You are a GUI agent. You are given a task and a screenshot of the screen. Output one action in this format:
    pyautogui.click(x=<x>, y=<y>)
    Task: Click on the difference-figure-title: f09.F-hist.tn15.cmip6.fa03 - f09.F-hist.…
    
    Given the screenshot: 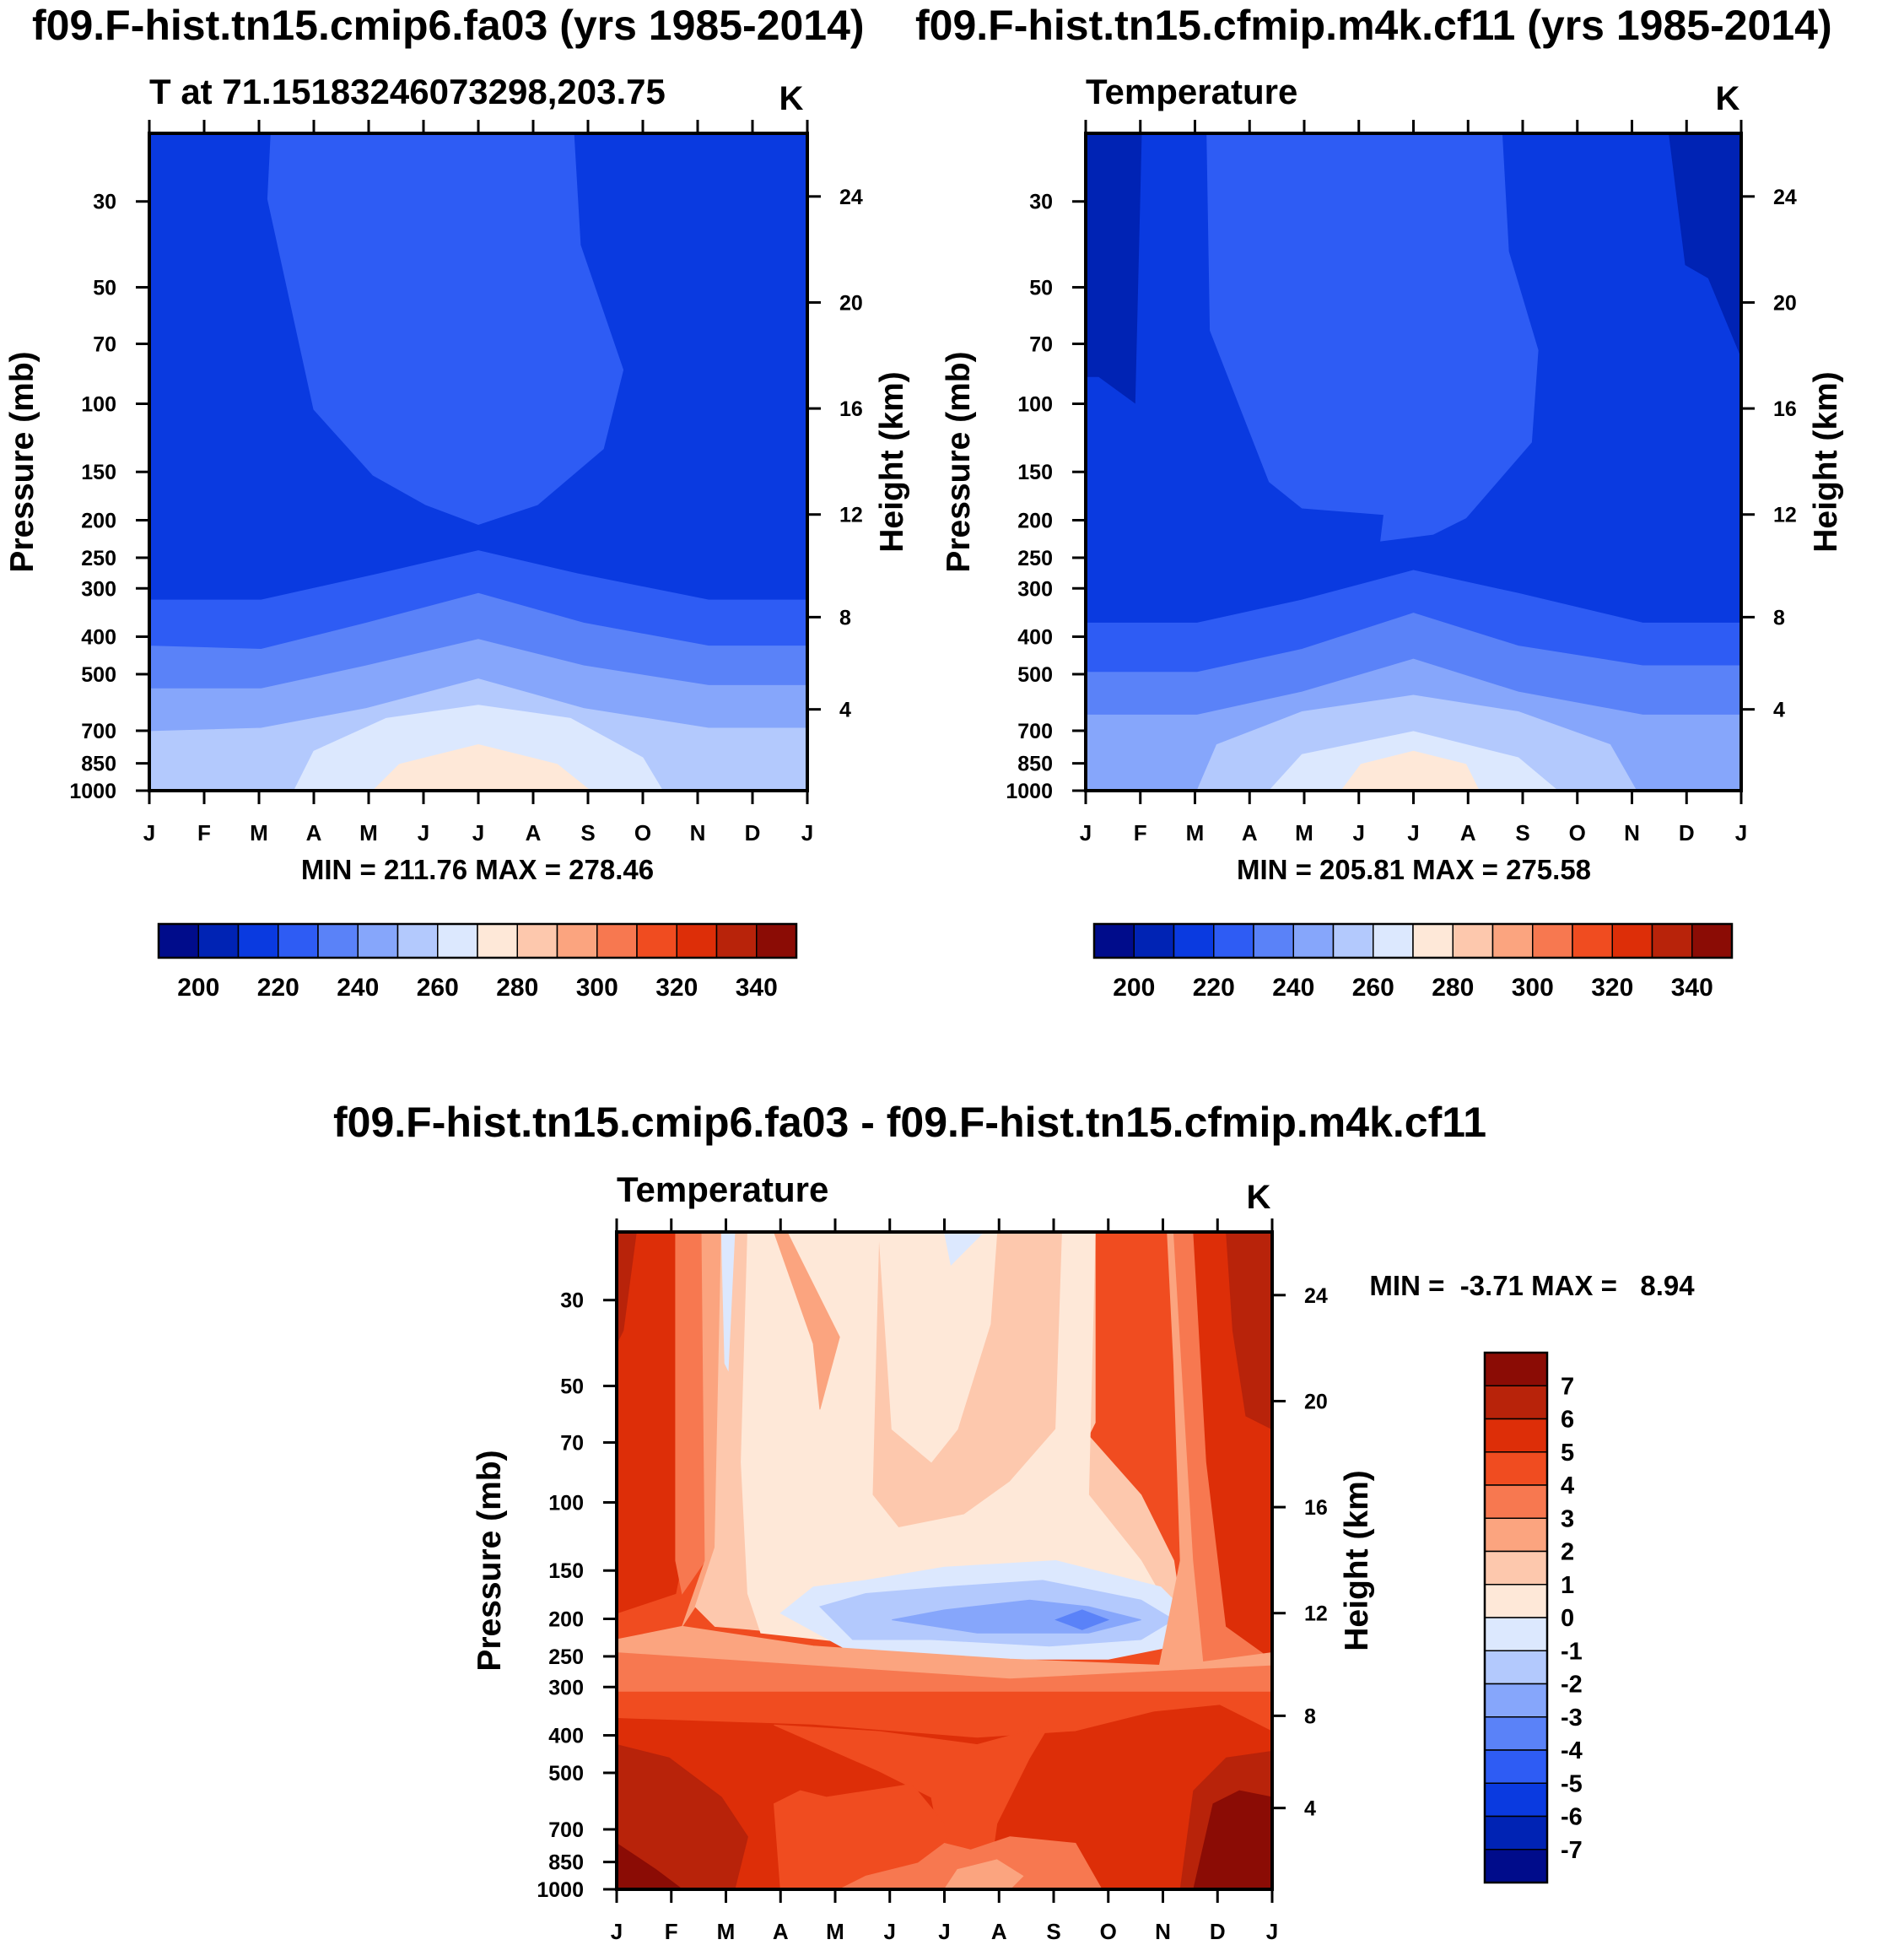 What is the action you would take?
    pyautogui.click(x=910, y=1122)
    